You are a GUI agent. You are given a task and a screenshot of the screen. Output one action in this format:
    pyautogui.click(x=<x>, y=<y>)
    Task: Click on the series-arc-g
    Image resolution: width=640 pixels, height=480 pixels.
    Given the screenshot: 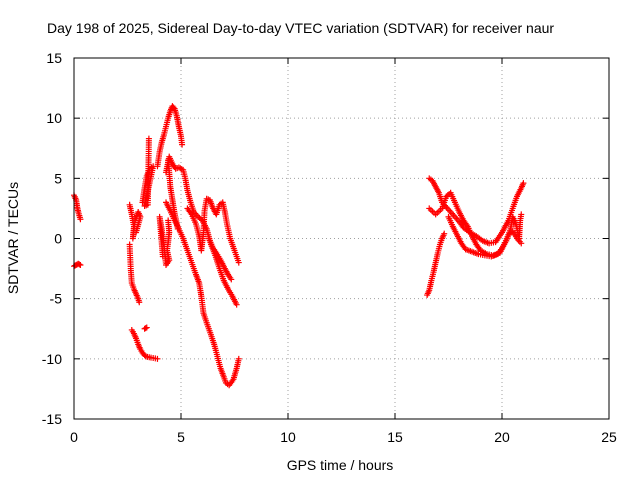 What is the action you would take?
    pyautogui.click(x=148, y=172)
    